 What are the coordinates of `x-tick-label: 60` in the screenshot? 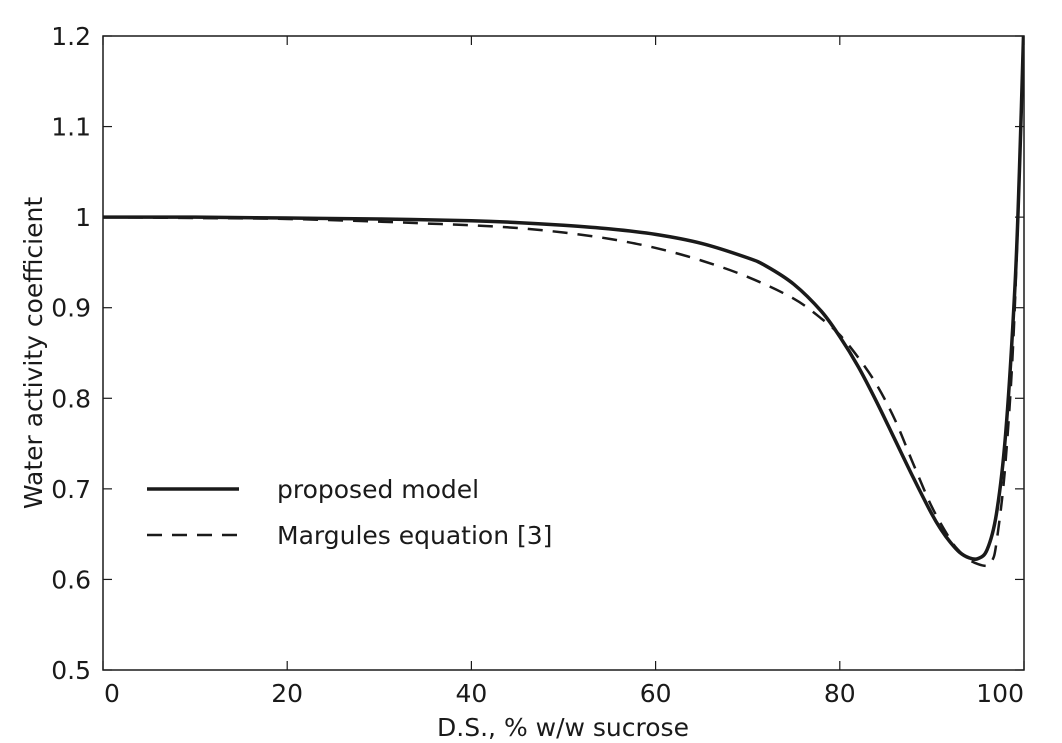 It's located at (656, 693).